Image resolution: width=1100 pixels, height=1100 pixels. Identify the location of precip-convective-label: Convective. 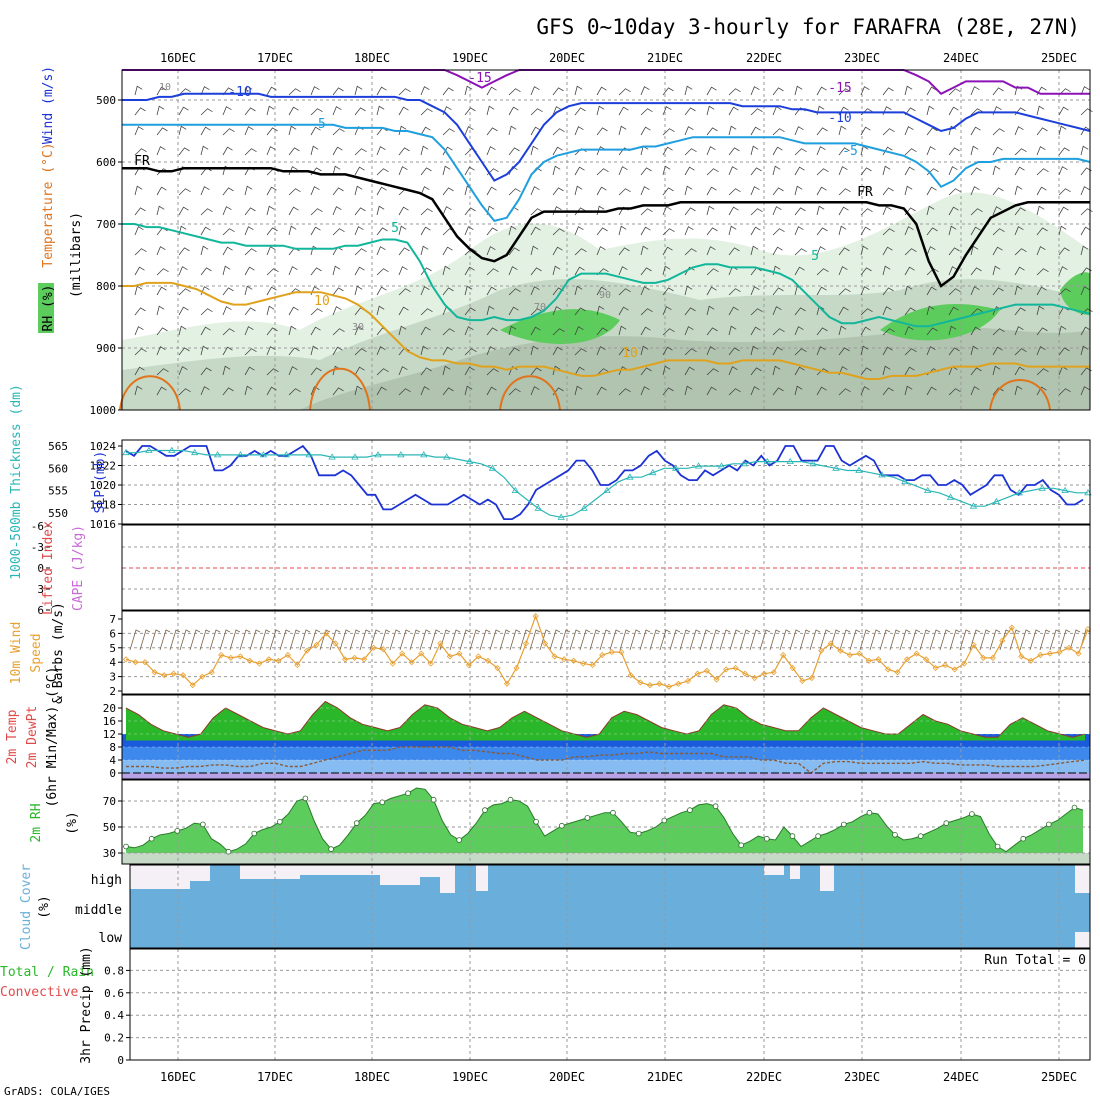
(39, 992).